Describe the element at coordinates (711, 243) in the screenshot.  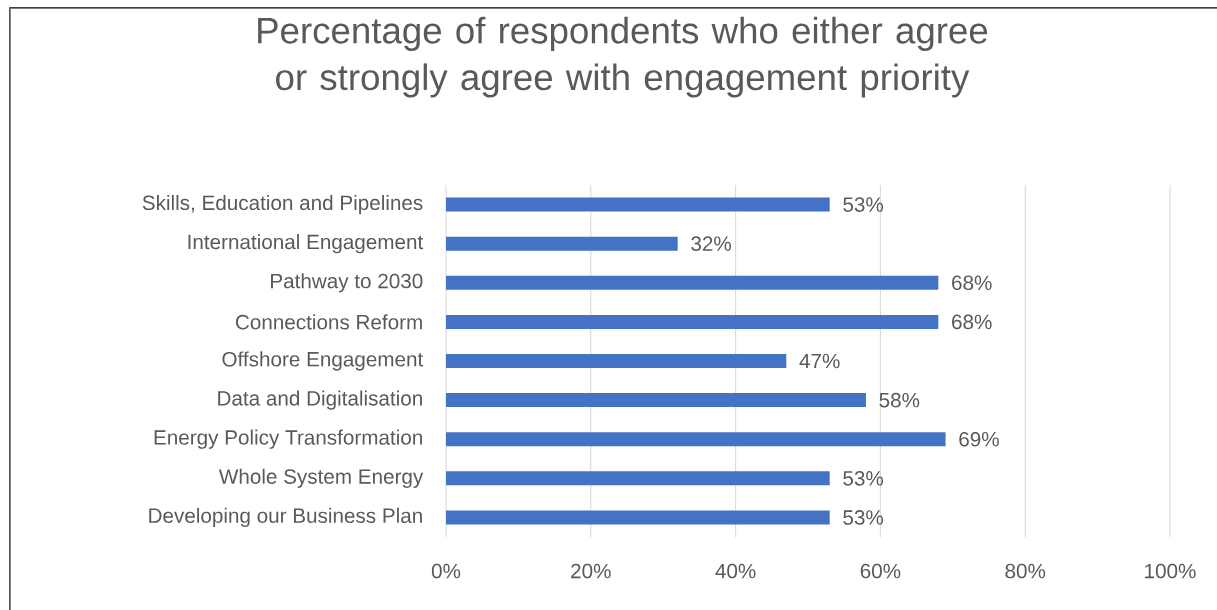
I see `data-label: 32%` at that location.